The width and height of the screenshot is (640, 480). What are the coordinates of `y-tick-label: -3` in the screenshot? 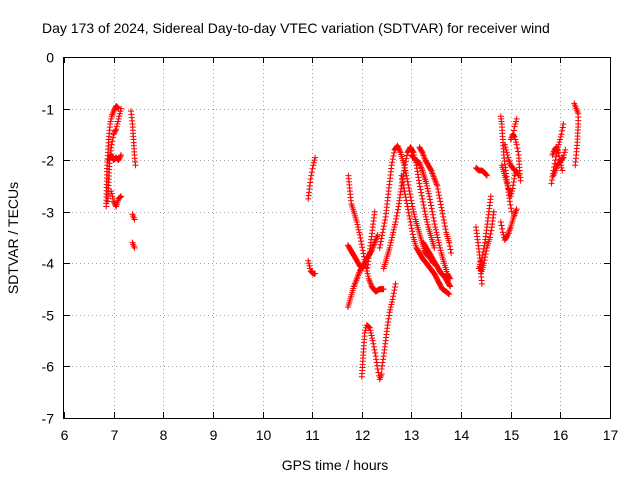 It's located at (48, 213).